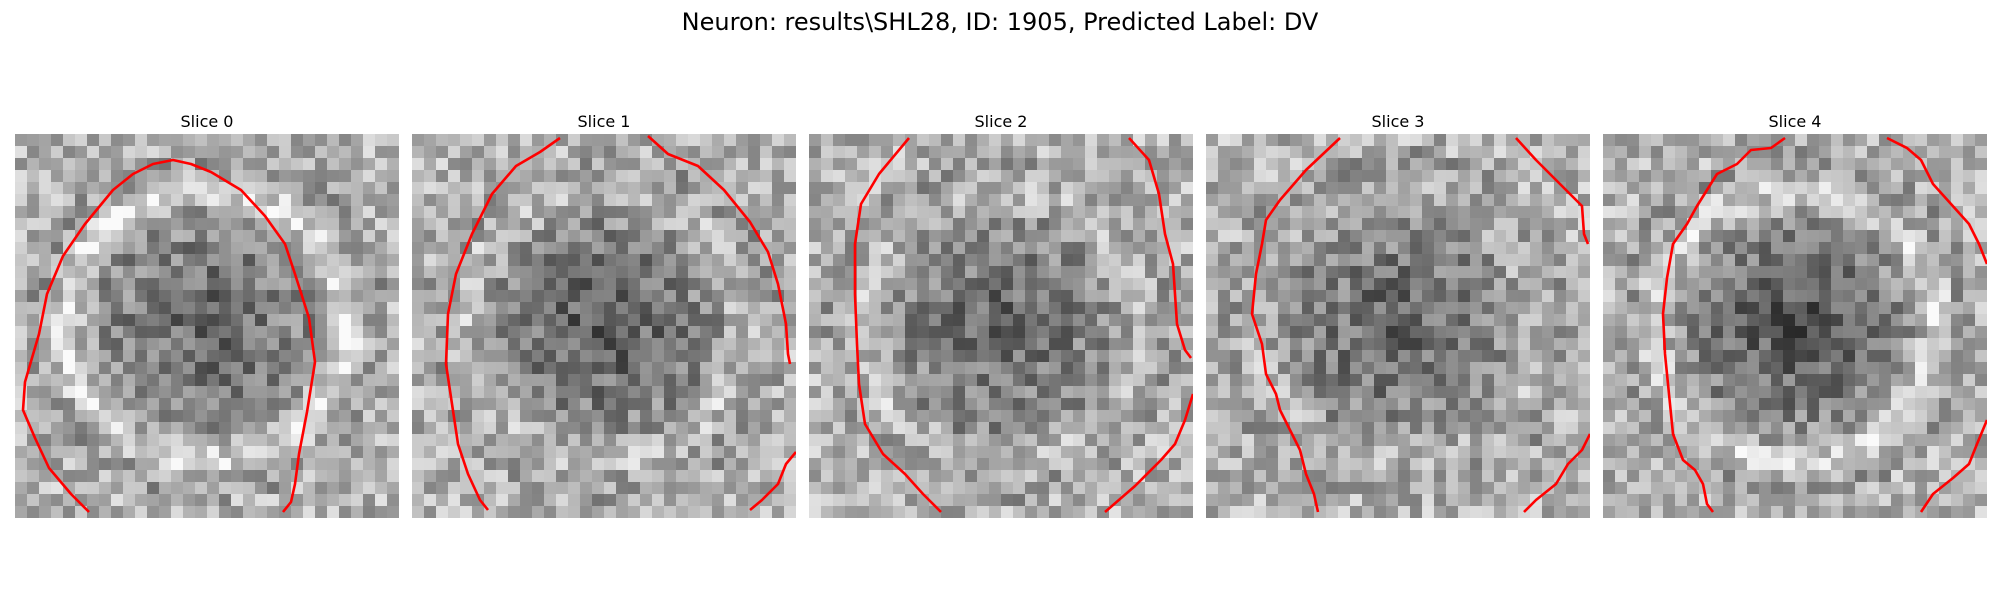 The image size is (2000, 600). I want to click on slice-title: Slice 2, so click(1001, 121).